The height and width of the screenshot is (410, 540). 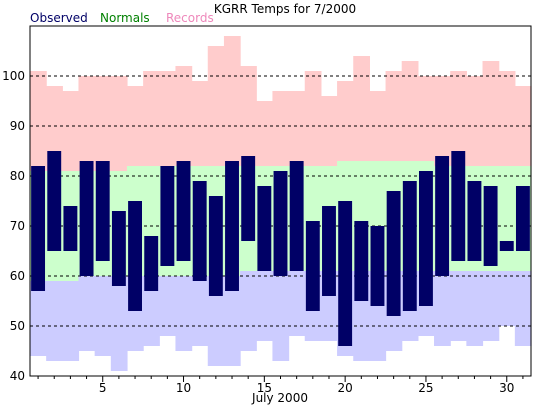 I want to click on y-tick-label-50: 50, so click(x=17, y=326).